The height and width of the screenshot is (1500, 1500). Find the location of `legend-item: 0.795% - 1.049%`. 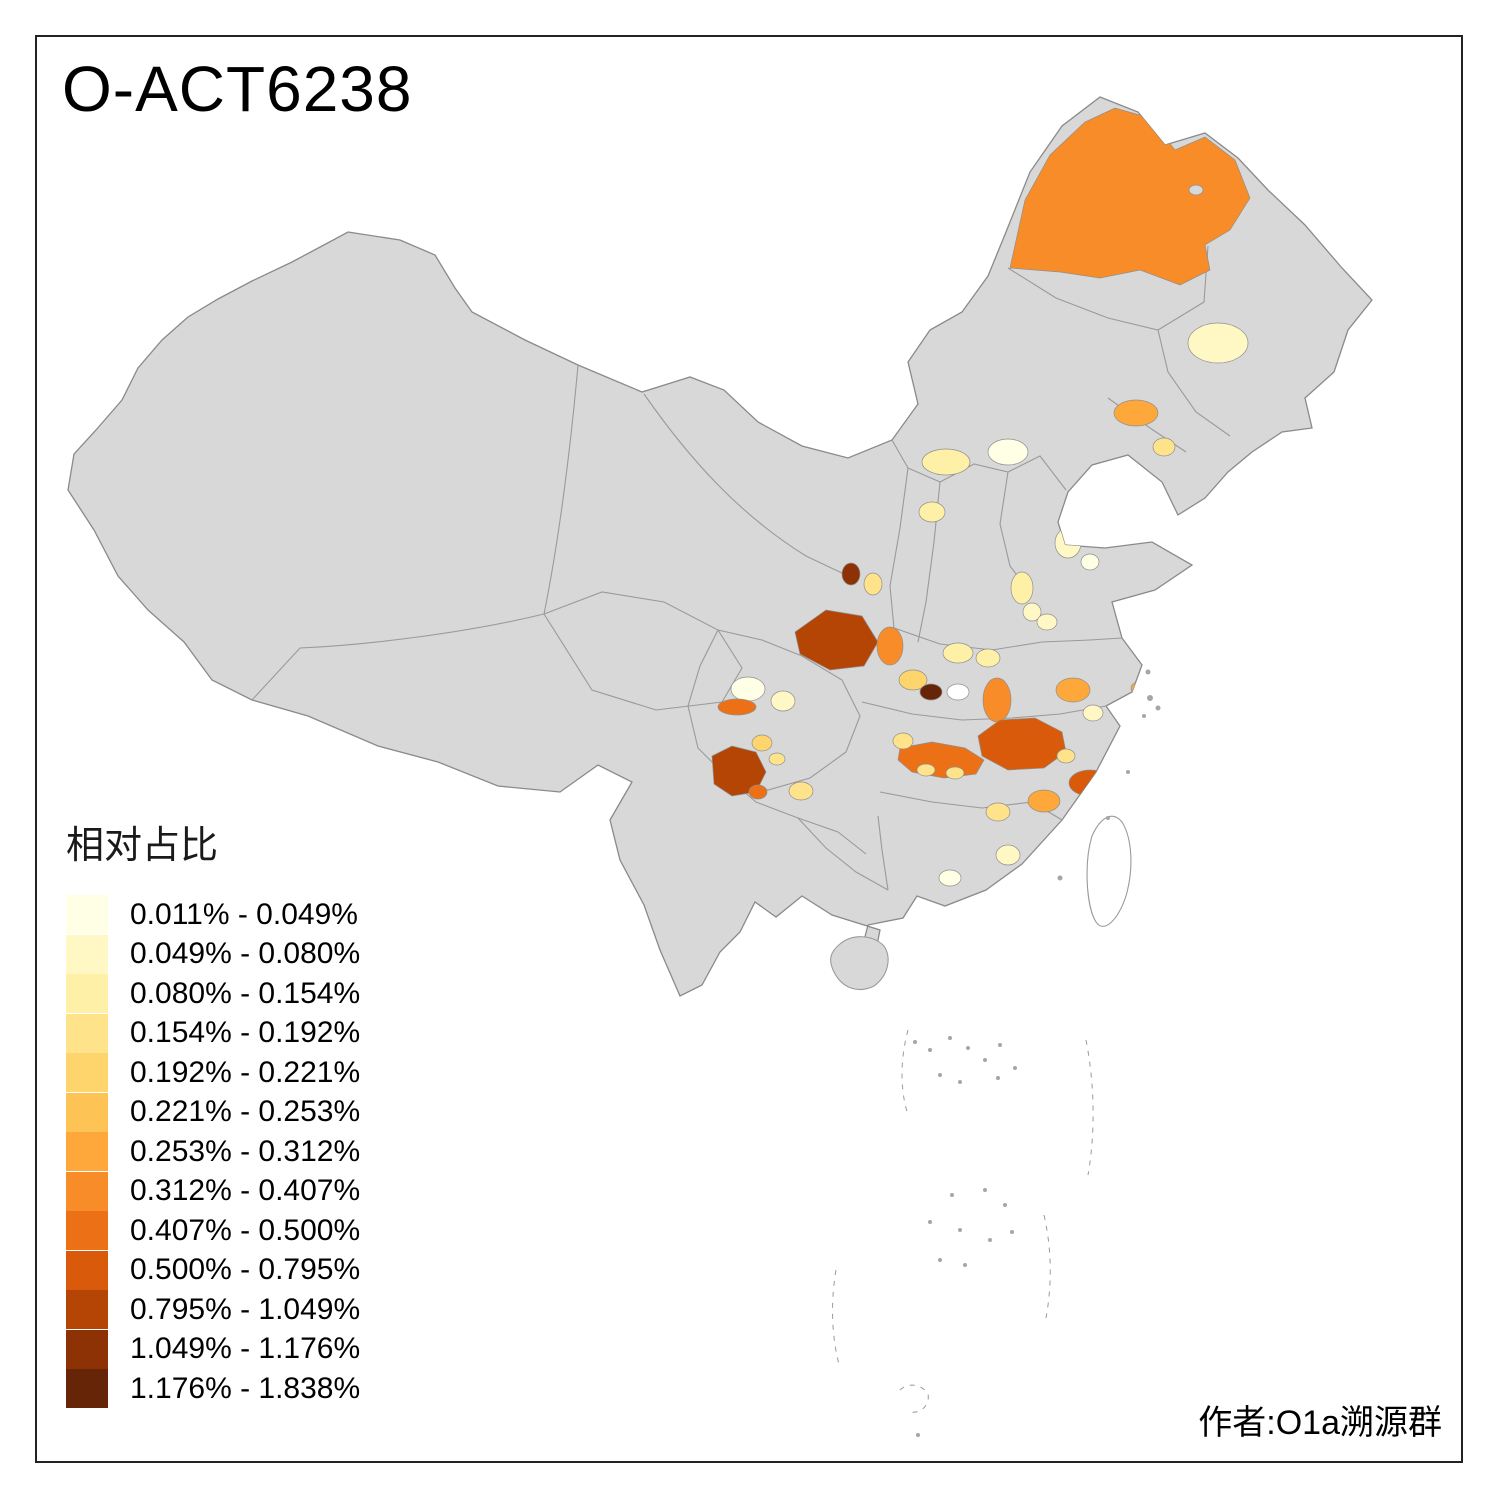

legend-item: 0.795% - 1.049% is located at coordinates (213, 1310).